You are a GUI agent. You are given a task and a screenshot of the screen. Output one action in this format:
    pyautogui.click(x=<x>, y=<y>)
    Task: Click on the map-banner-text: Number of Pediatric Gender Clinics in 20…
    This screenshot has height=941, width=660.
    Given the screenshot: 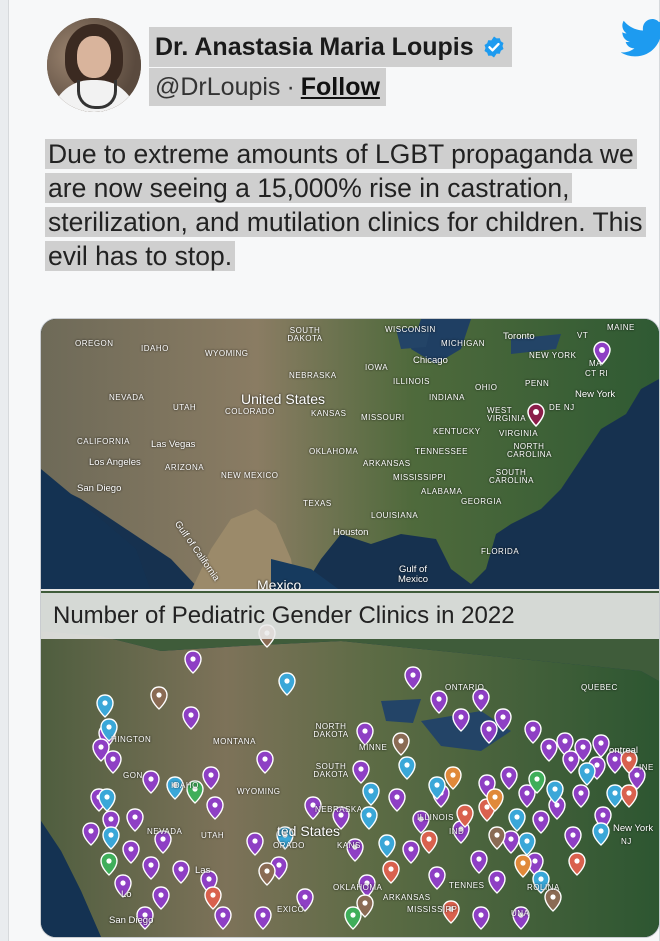 What is the action you would take?
    pyautogui.click(x=284, y=615)
    